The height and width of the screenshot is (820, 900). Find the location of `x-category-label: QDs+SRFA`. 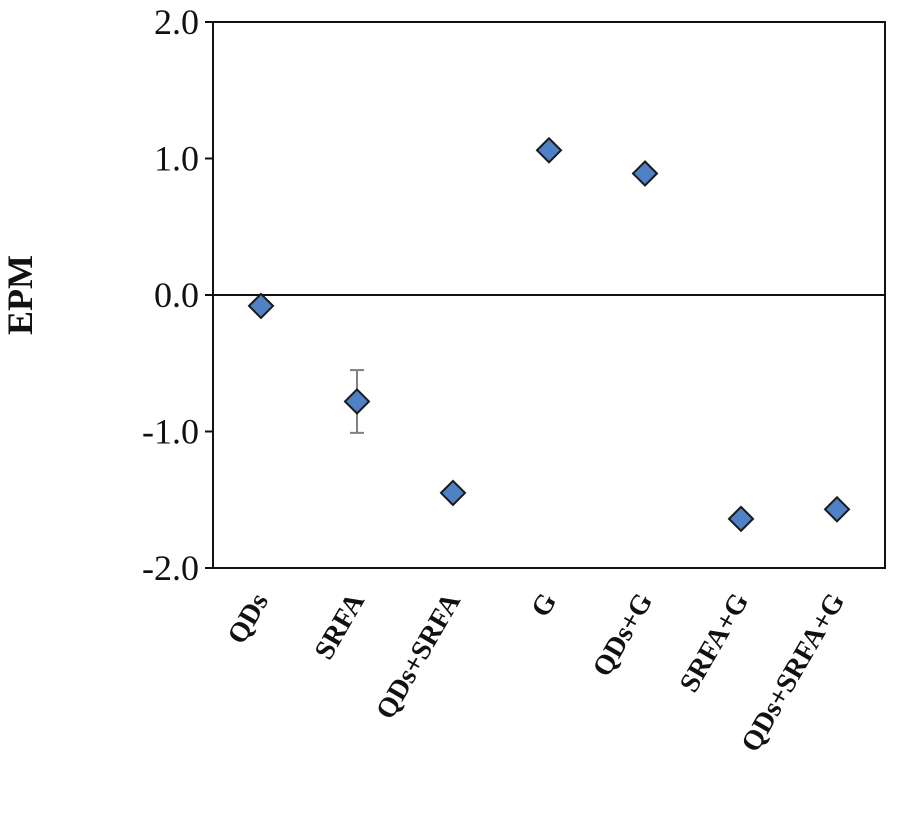

x-category-label: QDs+SRFA is located at coordinates (418, 655).